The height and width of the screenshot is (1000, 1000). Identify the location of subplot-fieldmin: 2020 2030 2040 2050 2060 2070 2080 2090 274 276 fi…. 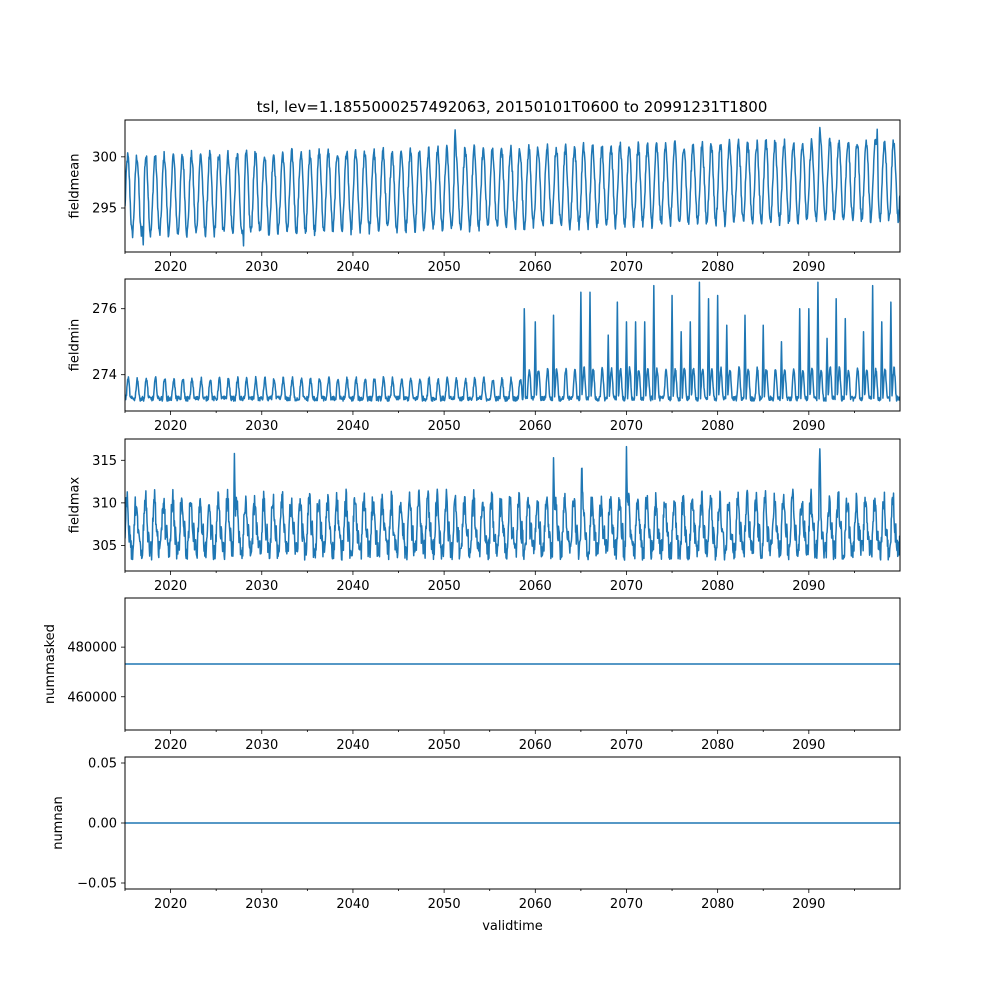
(484, 356).